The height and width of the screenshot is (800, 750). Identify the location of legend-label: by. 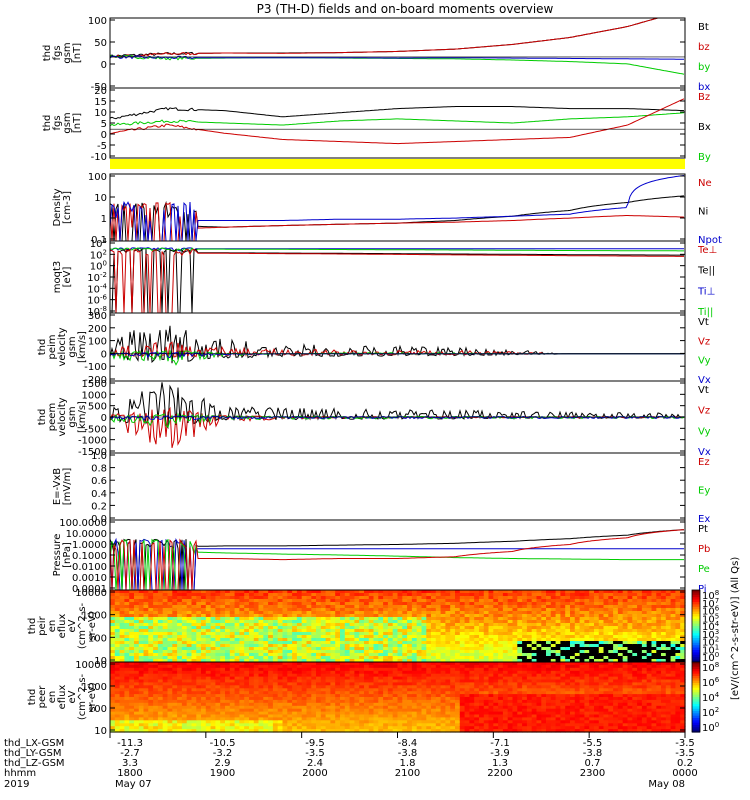
(704, 67).